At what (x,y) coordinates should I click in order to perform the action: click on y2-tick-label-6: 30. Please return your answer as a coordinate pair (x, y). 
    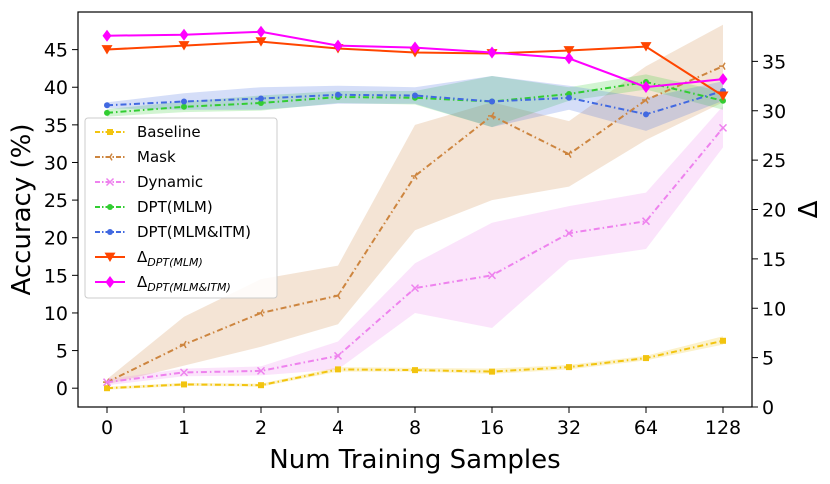
    Looking at the image, I should click on (774, 112).